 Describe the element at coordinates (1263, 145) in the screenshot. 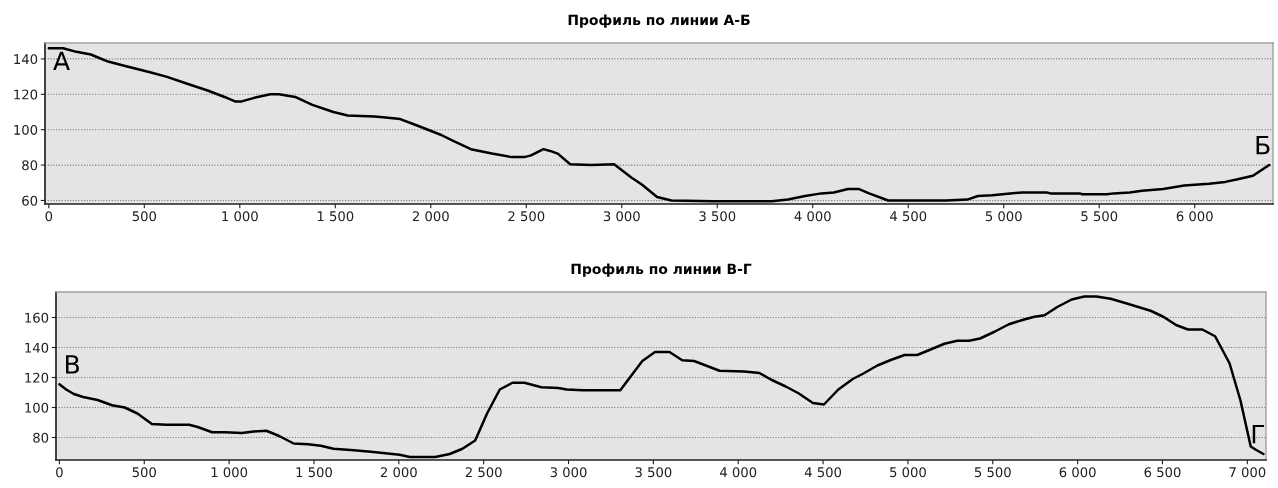

I see `annotation: Б` at that location.